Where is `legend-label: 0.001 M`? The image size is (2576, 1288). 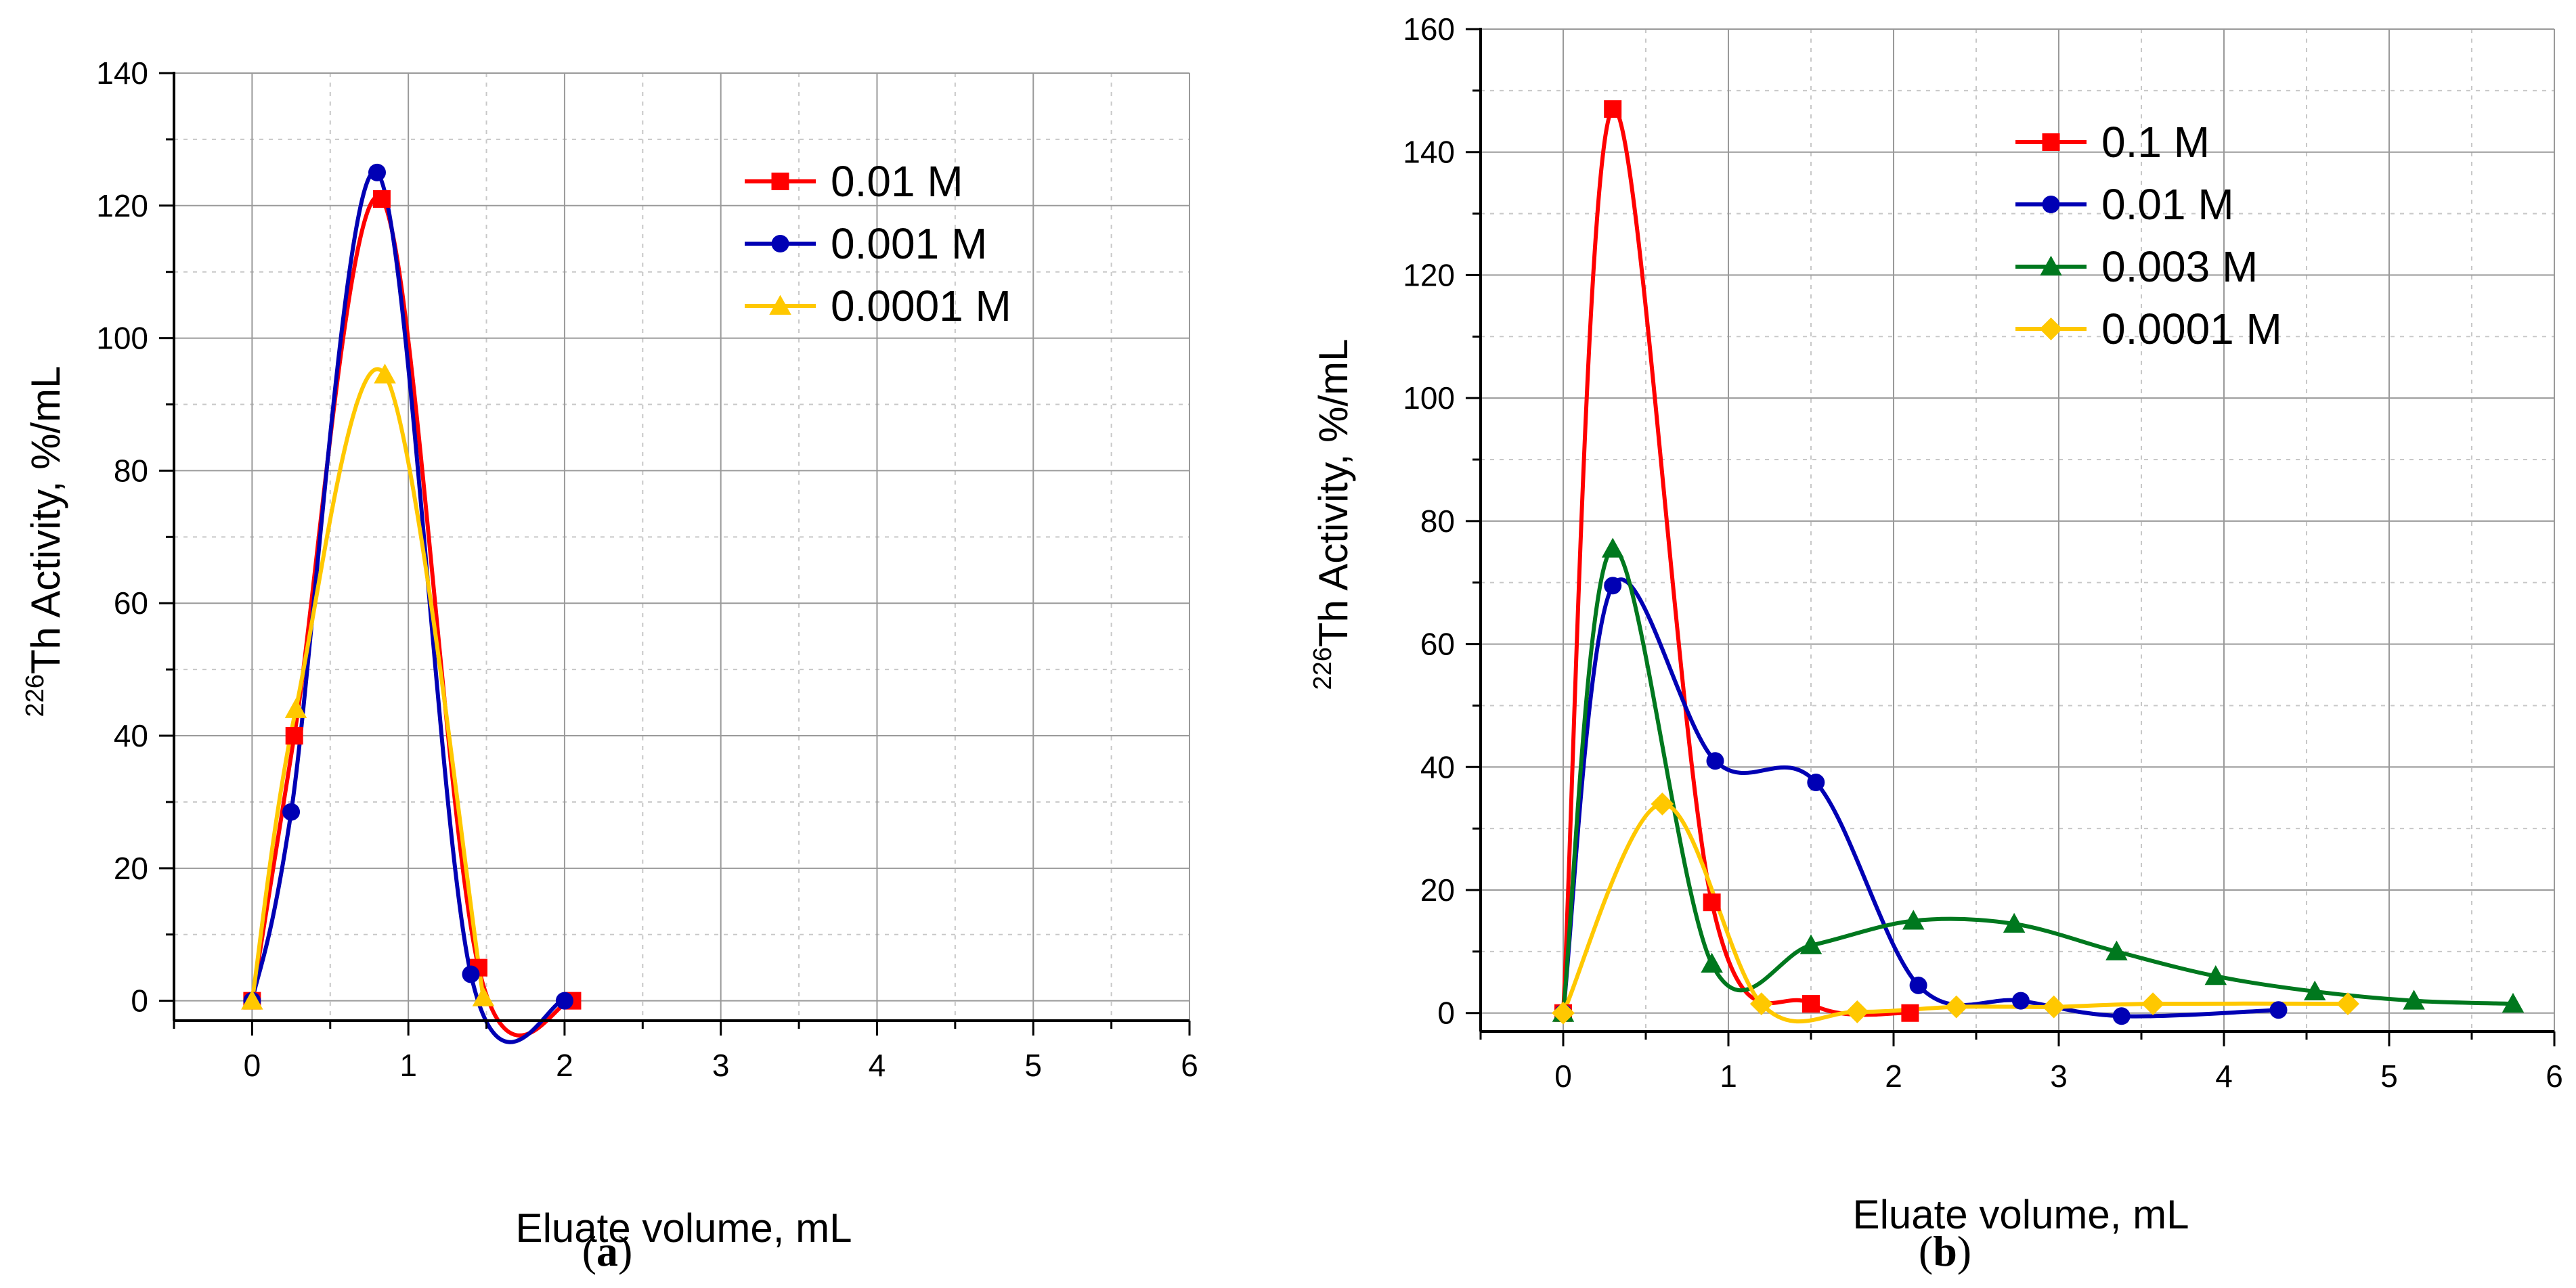 legend-label: 0.001 M is located at coordinates (909, 243).